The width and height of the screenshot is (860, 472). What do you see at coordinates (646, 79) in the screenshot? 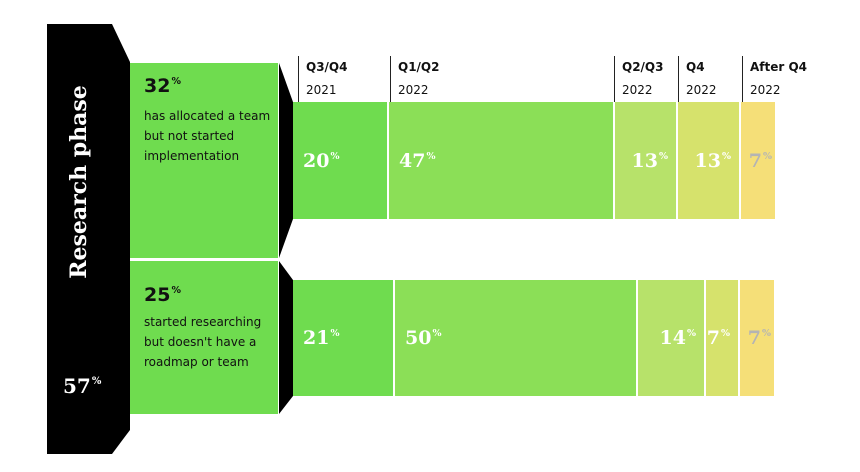
I see `column-header-q2q3-2022: Q2/Q3 2022` at bounding box center [646, 79].